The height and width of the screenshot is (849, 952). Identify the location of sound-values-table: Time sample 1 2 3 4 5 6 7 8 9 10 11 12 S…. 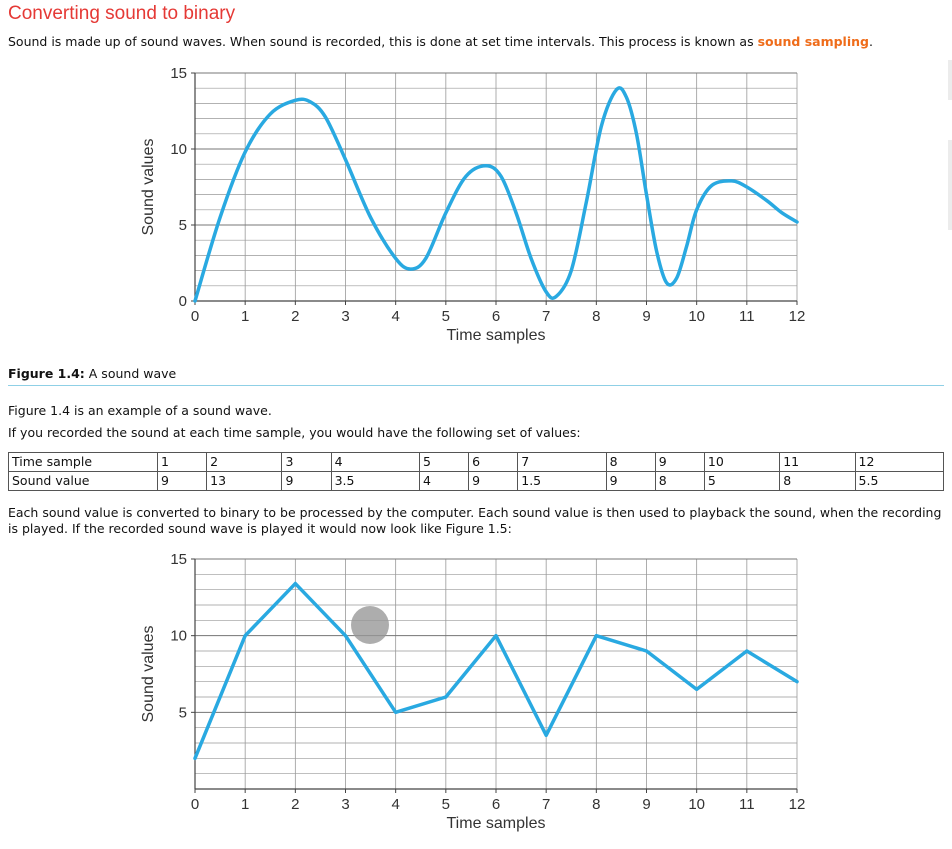
(476, 471).